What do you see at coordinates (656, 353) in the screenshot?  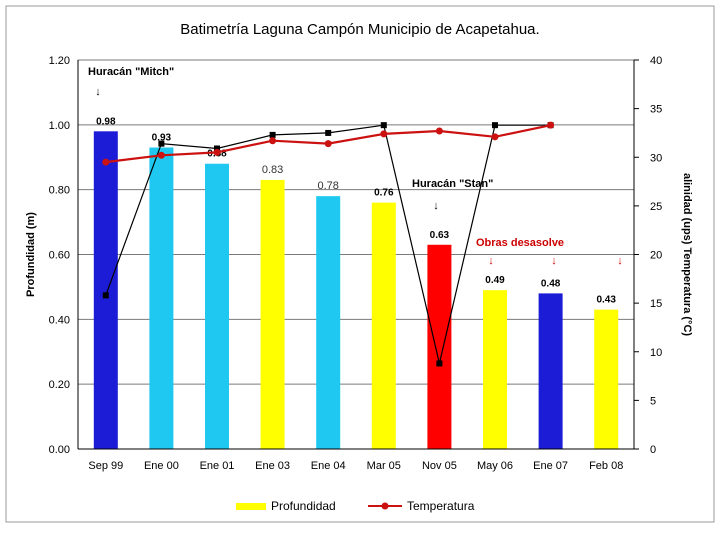 I see `y2-tick-label: 10` at bounding box center [656, 353].